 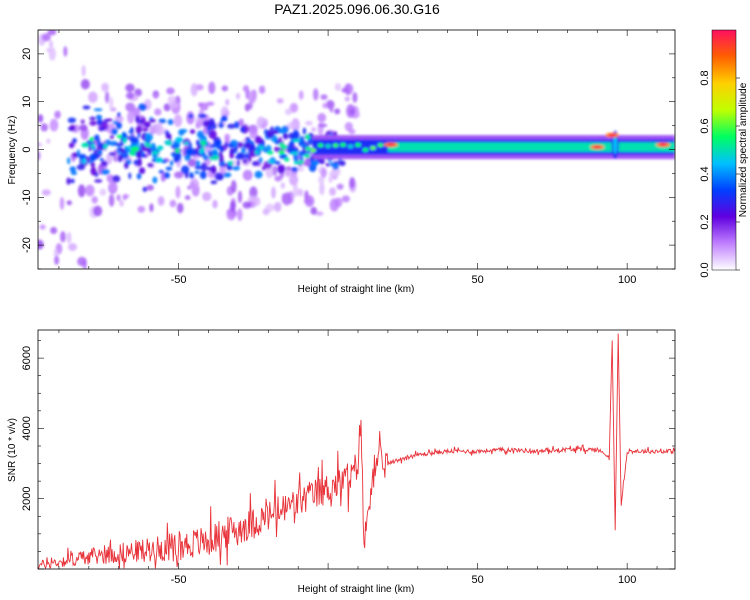 What do you see at coordinates (615, 144) in the screenshot?
I see `spectrogram-spike-core` at bounding box center [615, 144].